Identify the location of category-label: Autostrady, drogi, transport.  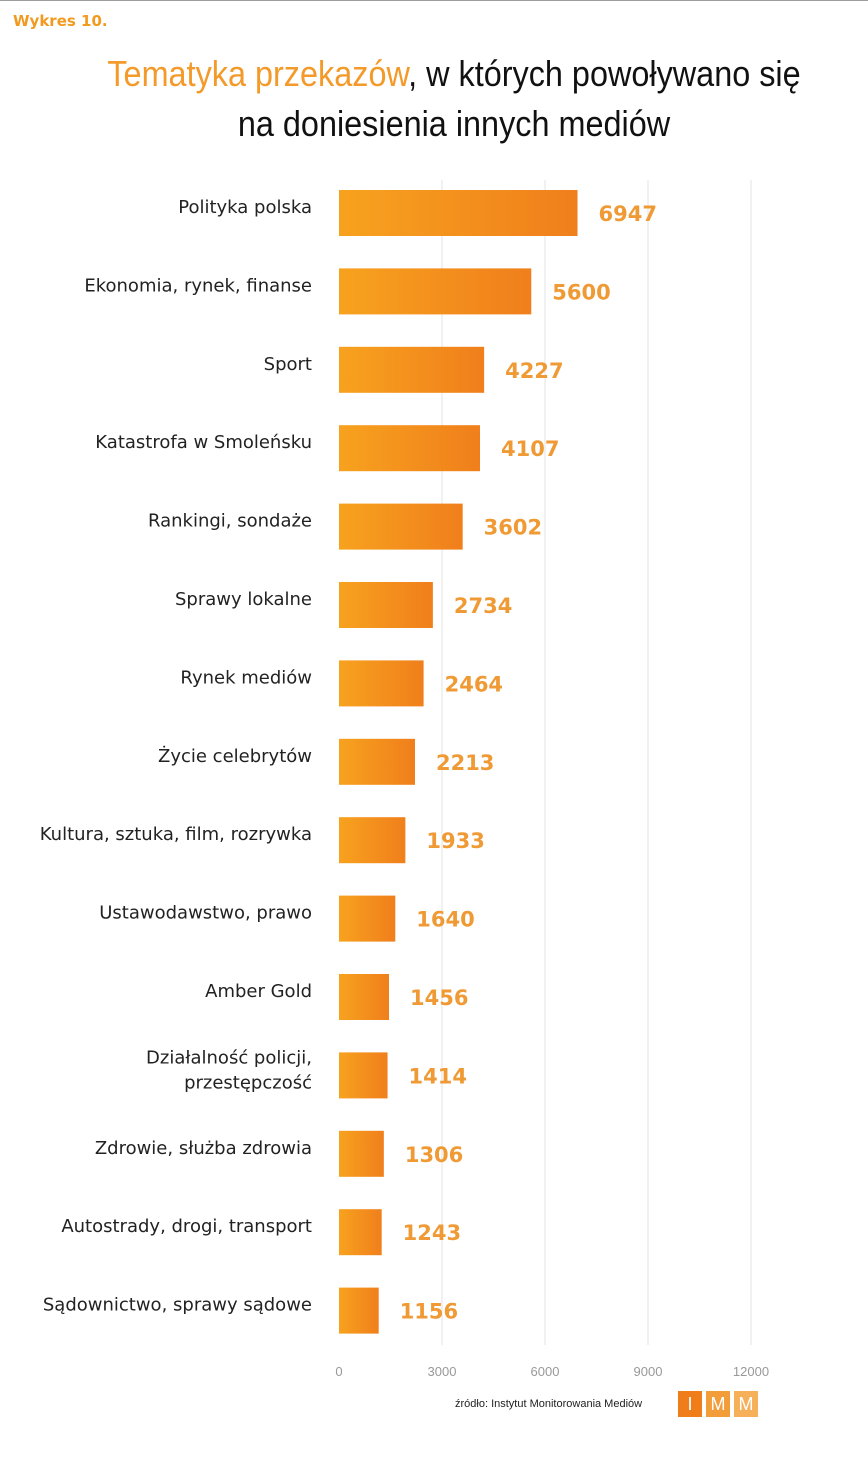
(186, 1226).